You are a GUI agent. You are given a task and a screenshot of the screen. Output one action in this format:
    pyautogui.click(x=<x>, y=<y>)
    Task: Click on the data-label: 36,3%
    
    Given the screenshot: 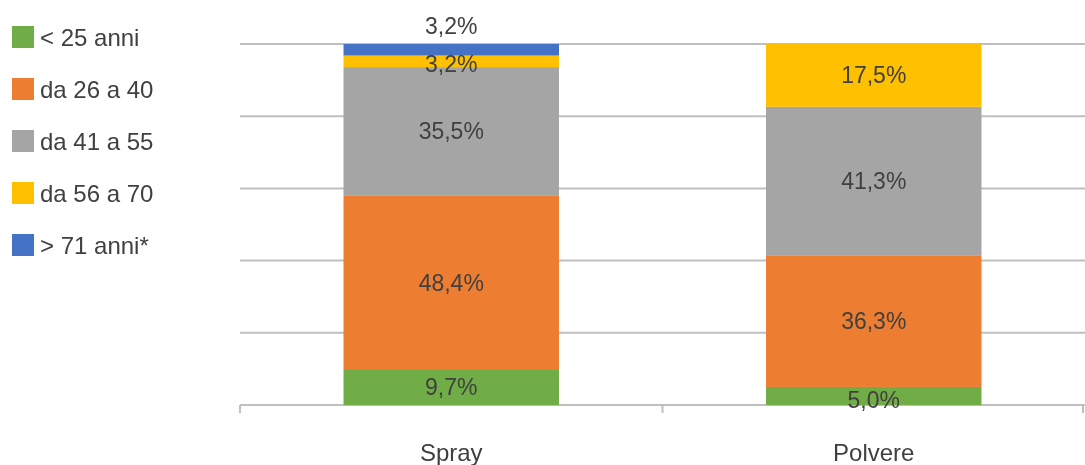 What is the action you would take?
    pyautogui.click(x=874, y=321)
    